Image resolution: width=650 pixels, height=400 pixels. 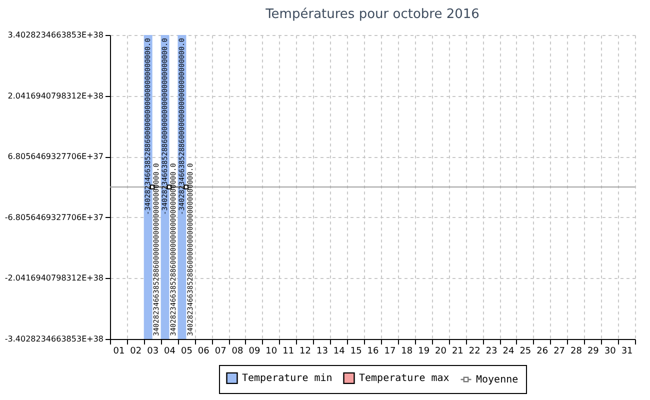 What do you see at coordinates (56, 157) in the screenshot?
I see `y-tick-label: 6.8056469327706E+37` at bounding box center [56, 157].